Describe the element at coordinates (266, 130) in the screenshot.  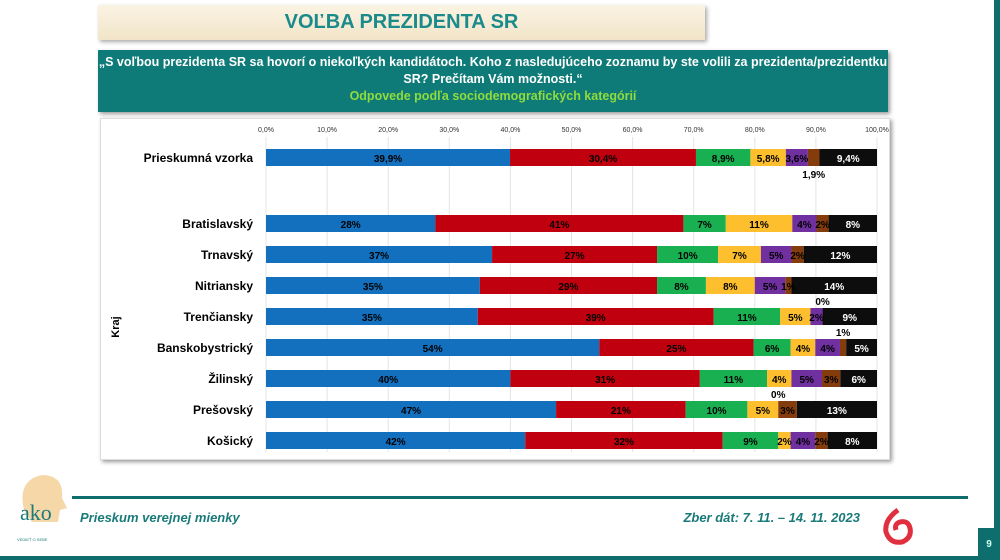
I see `x-tick-label: 0,0%` at that location.